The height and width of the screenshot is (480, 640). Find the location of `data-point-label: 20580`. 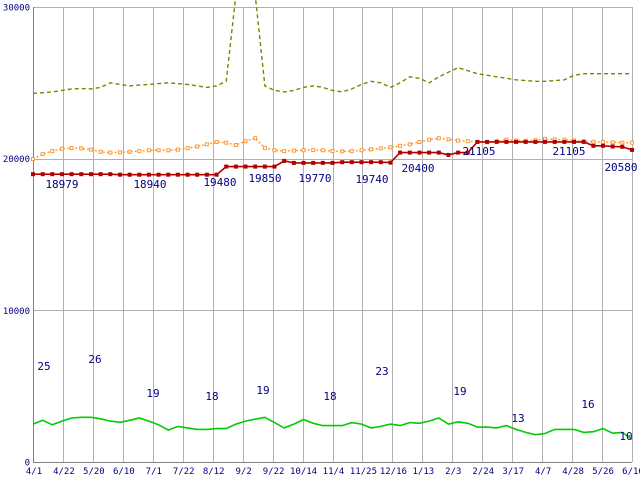

data-point-label: 20580 is located at coordinates (620, 167).